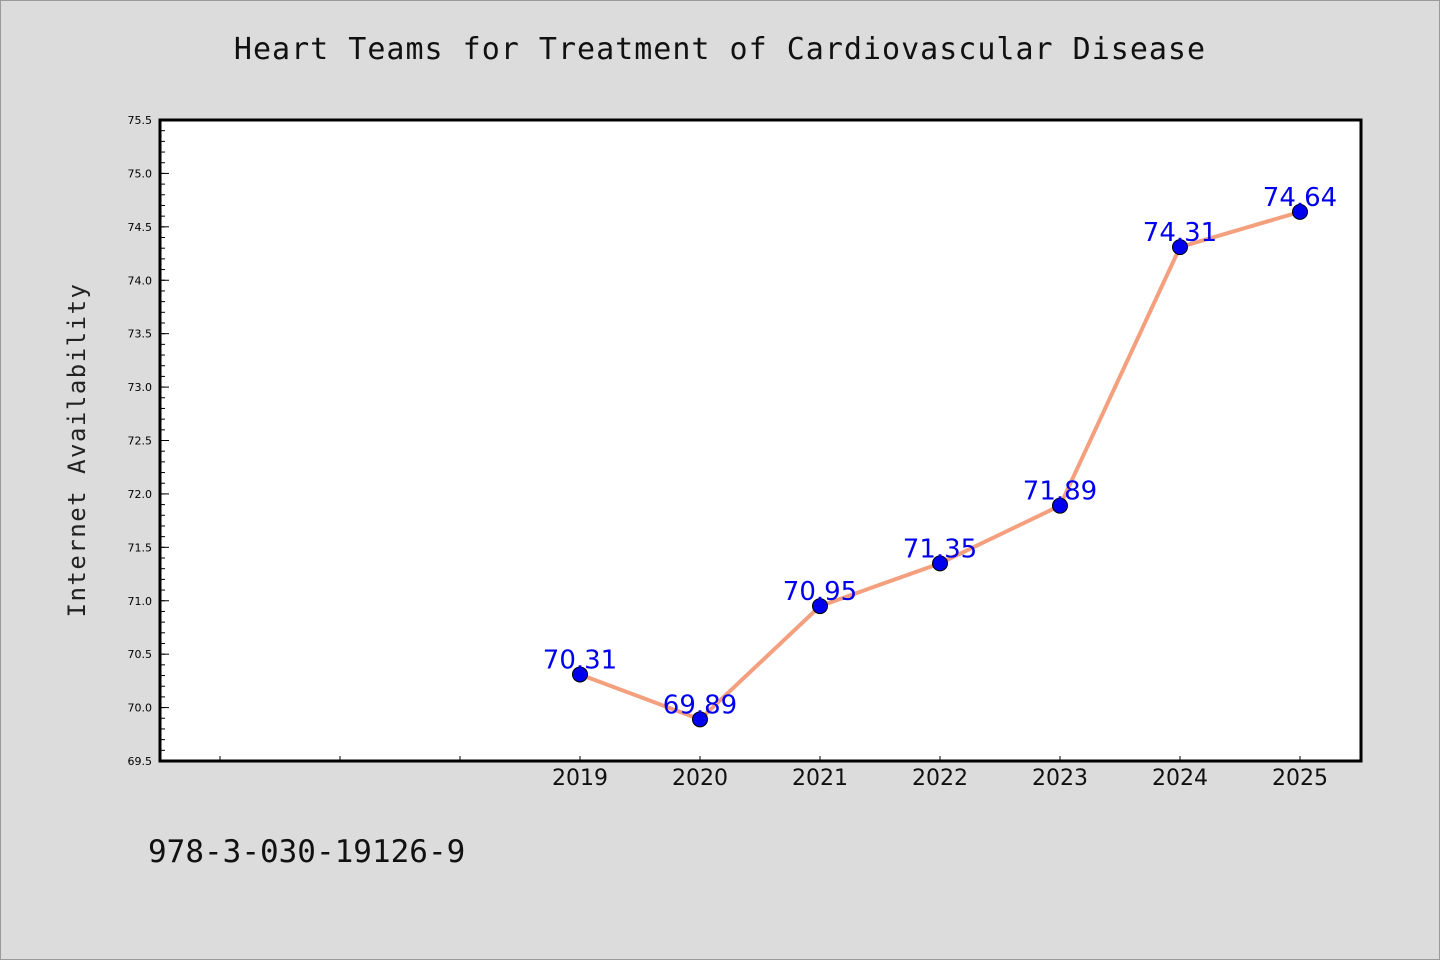  What do you see at coordinates (820, 592) in the screenshot?
I see `data-label: 70.95` at bounding box center [820, 592].